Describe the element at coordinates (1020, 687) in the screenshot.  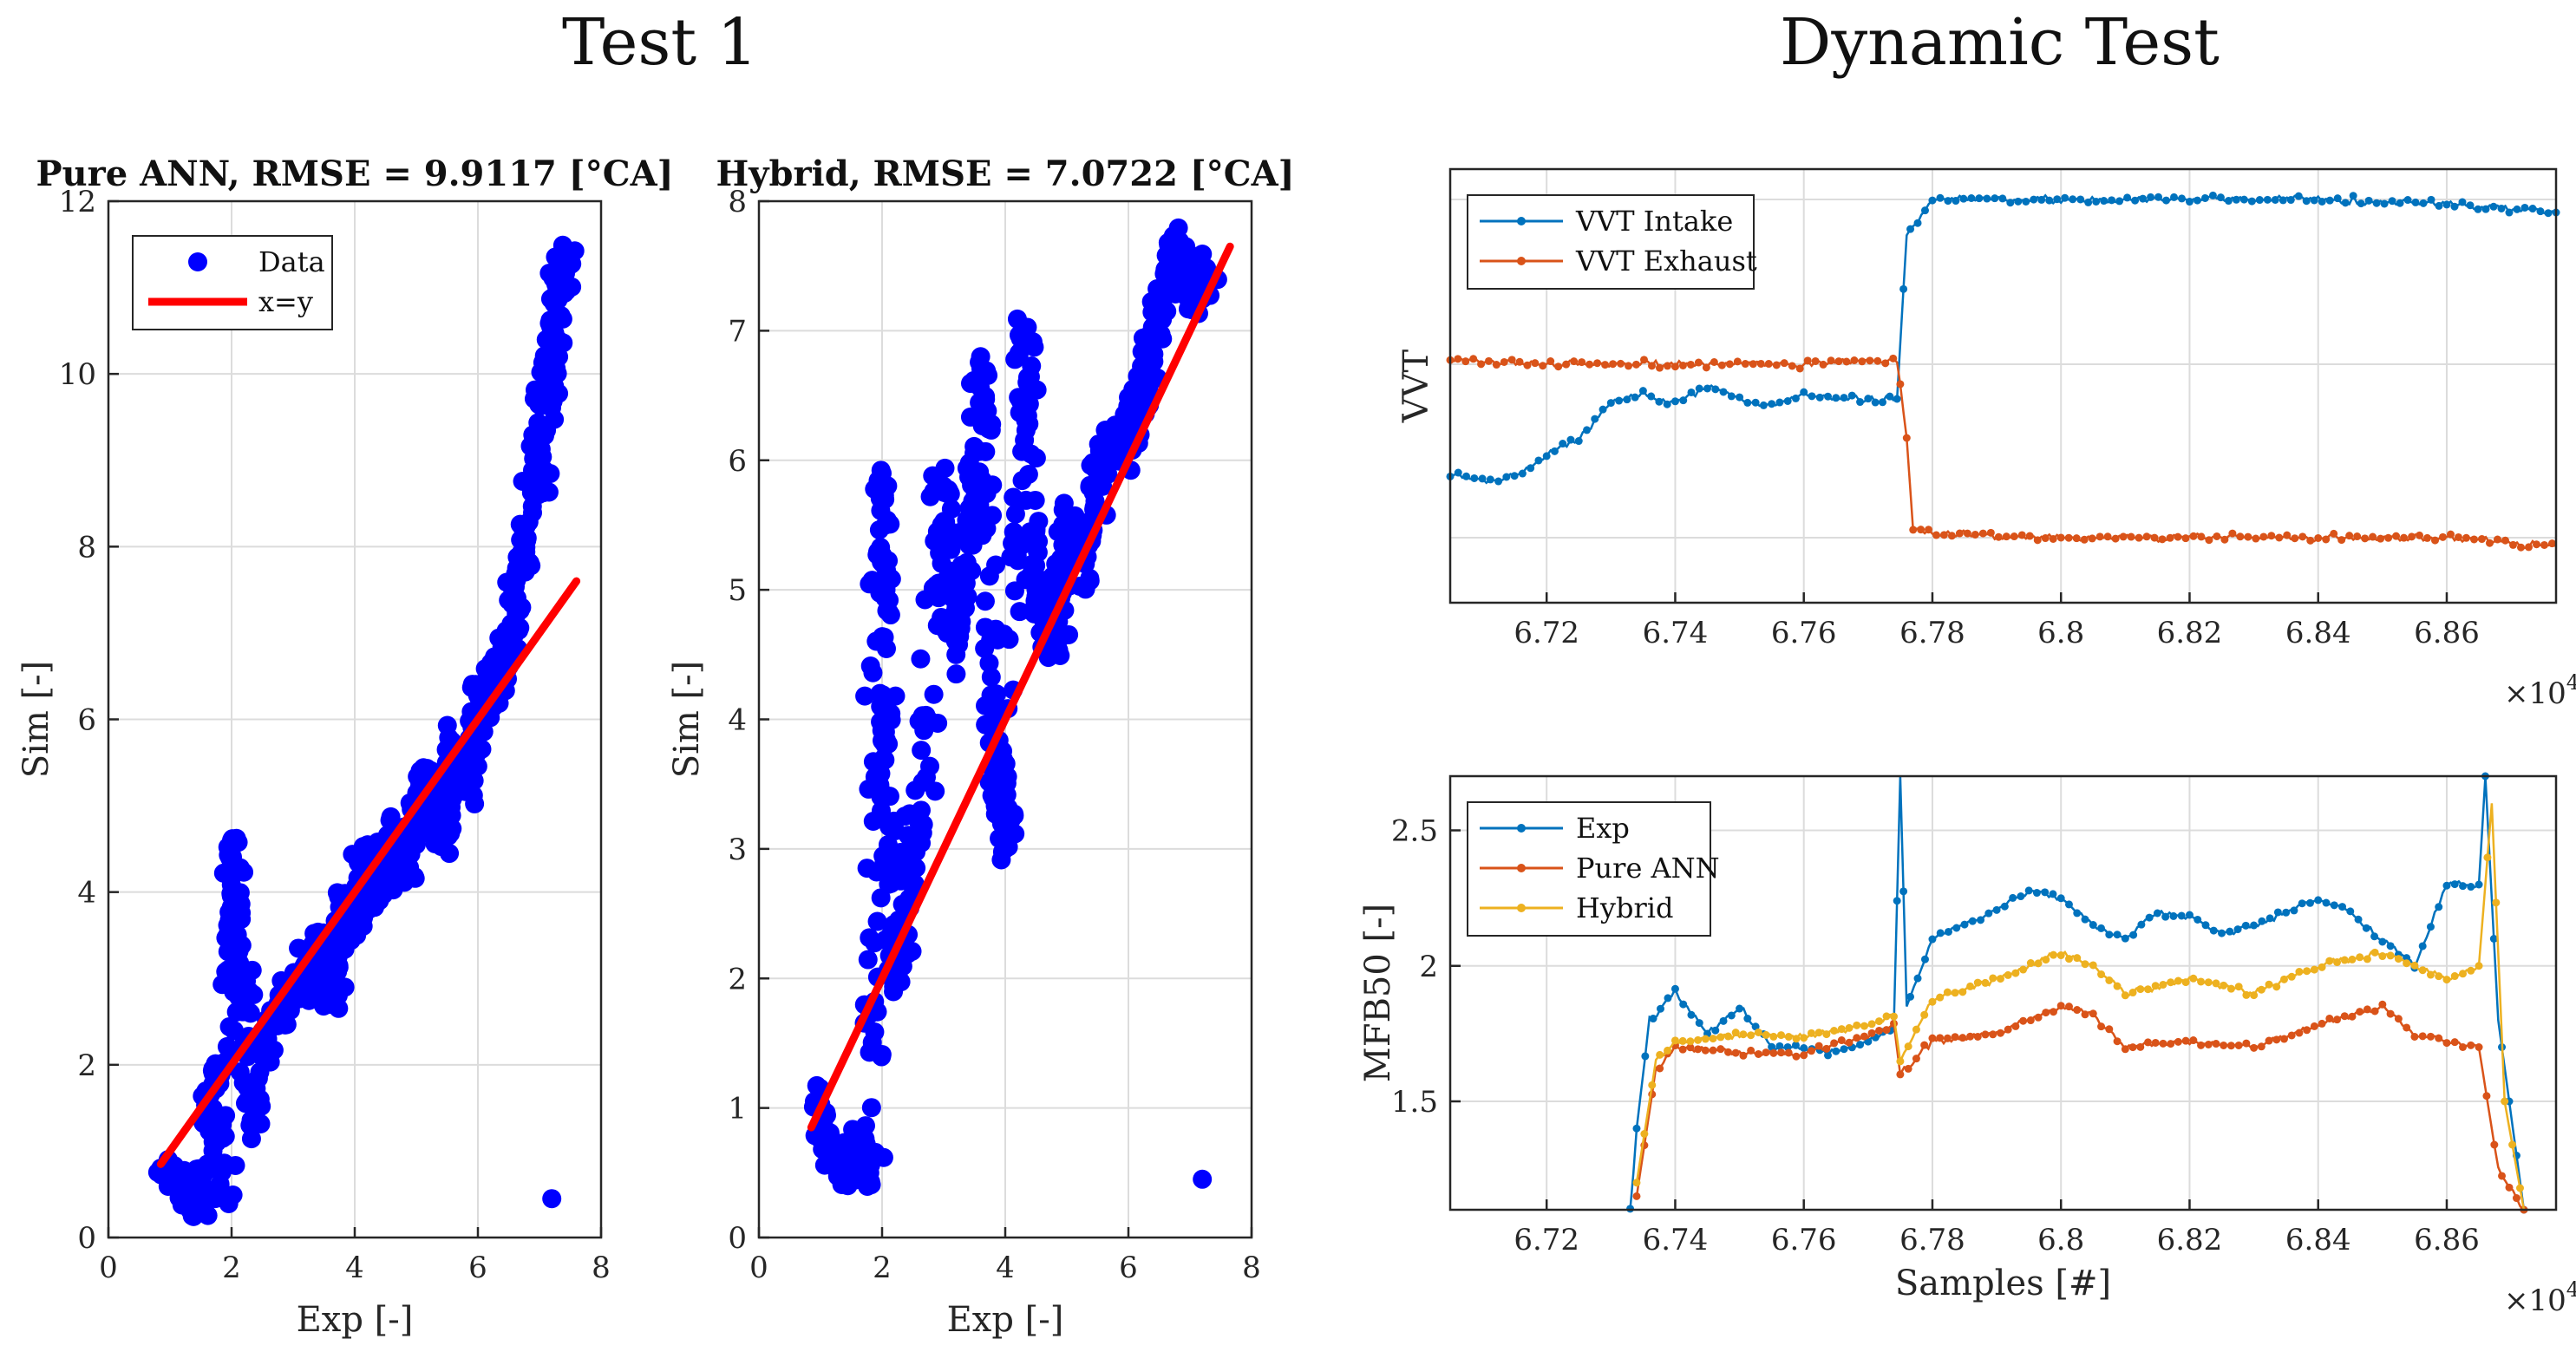
I see `series-x-y` at that location.